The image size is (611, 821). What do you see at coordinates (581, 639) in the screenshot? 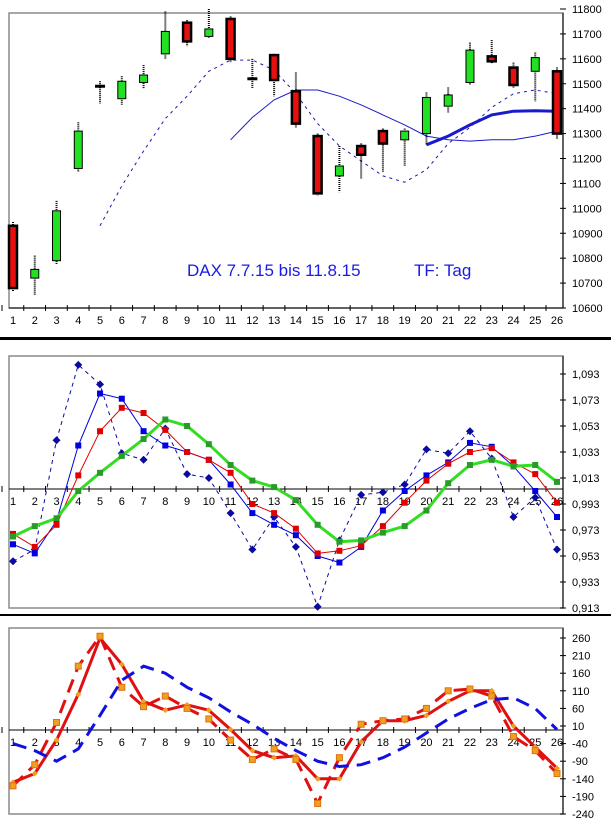
I see `y-tick-label: 260` at bounding box center [581, 639].